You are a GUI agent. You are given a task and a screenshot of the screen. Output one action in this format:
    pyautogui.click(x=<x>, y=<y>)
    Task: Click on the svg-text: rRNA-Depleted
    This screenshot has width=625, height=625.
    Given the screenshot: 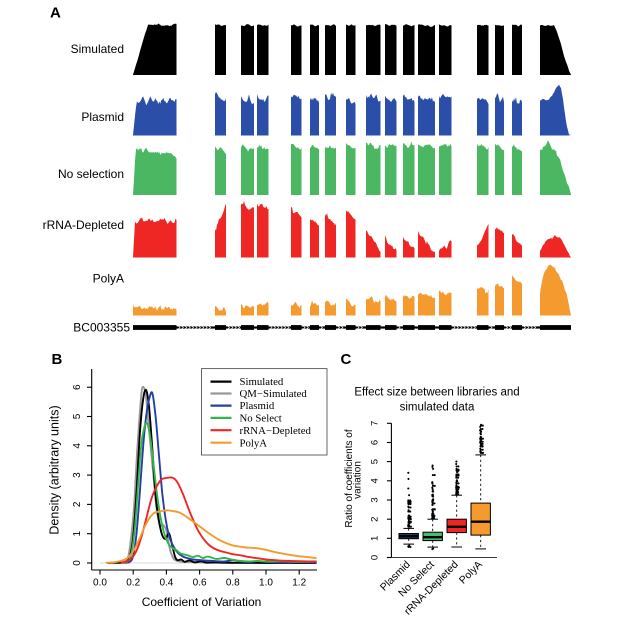 What is the action you would take?
    pyautogui.click(x=83, y=225)
    